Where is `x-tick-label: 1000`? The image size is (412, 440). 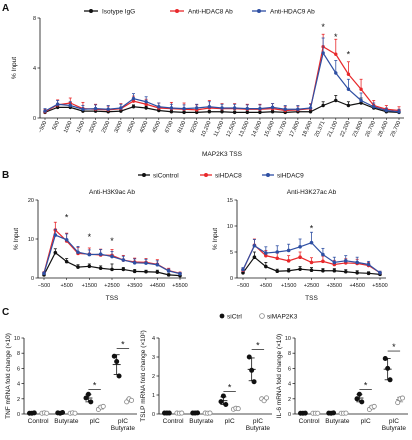
x-tick-label: 1000 is located at coordinates (68, 127).